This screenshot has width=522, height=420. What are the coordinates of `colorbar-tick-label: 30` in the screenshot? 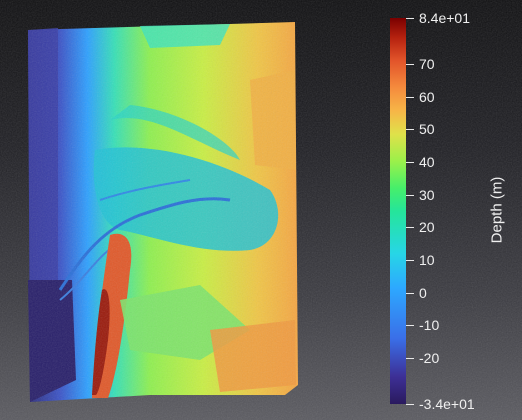 It's located at (427, 194).